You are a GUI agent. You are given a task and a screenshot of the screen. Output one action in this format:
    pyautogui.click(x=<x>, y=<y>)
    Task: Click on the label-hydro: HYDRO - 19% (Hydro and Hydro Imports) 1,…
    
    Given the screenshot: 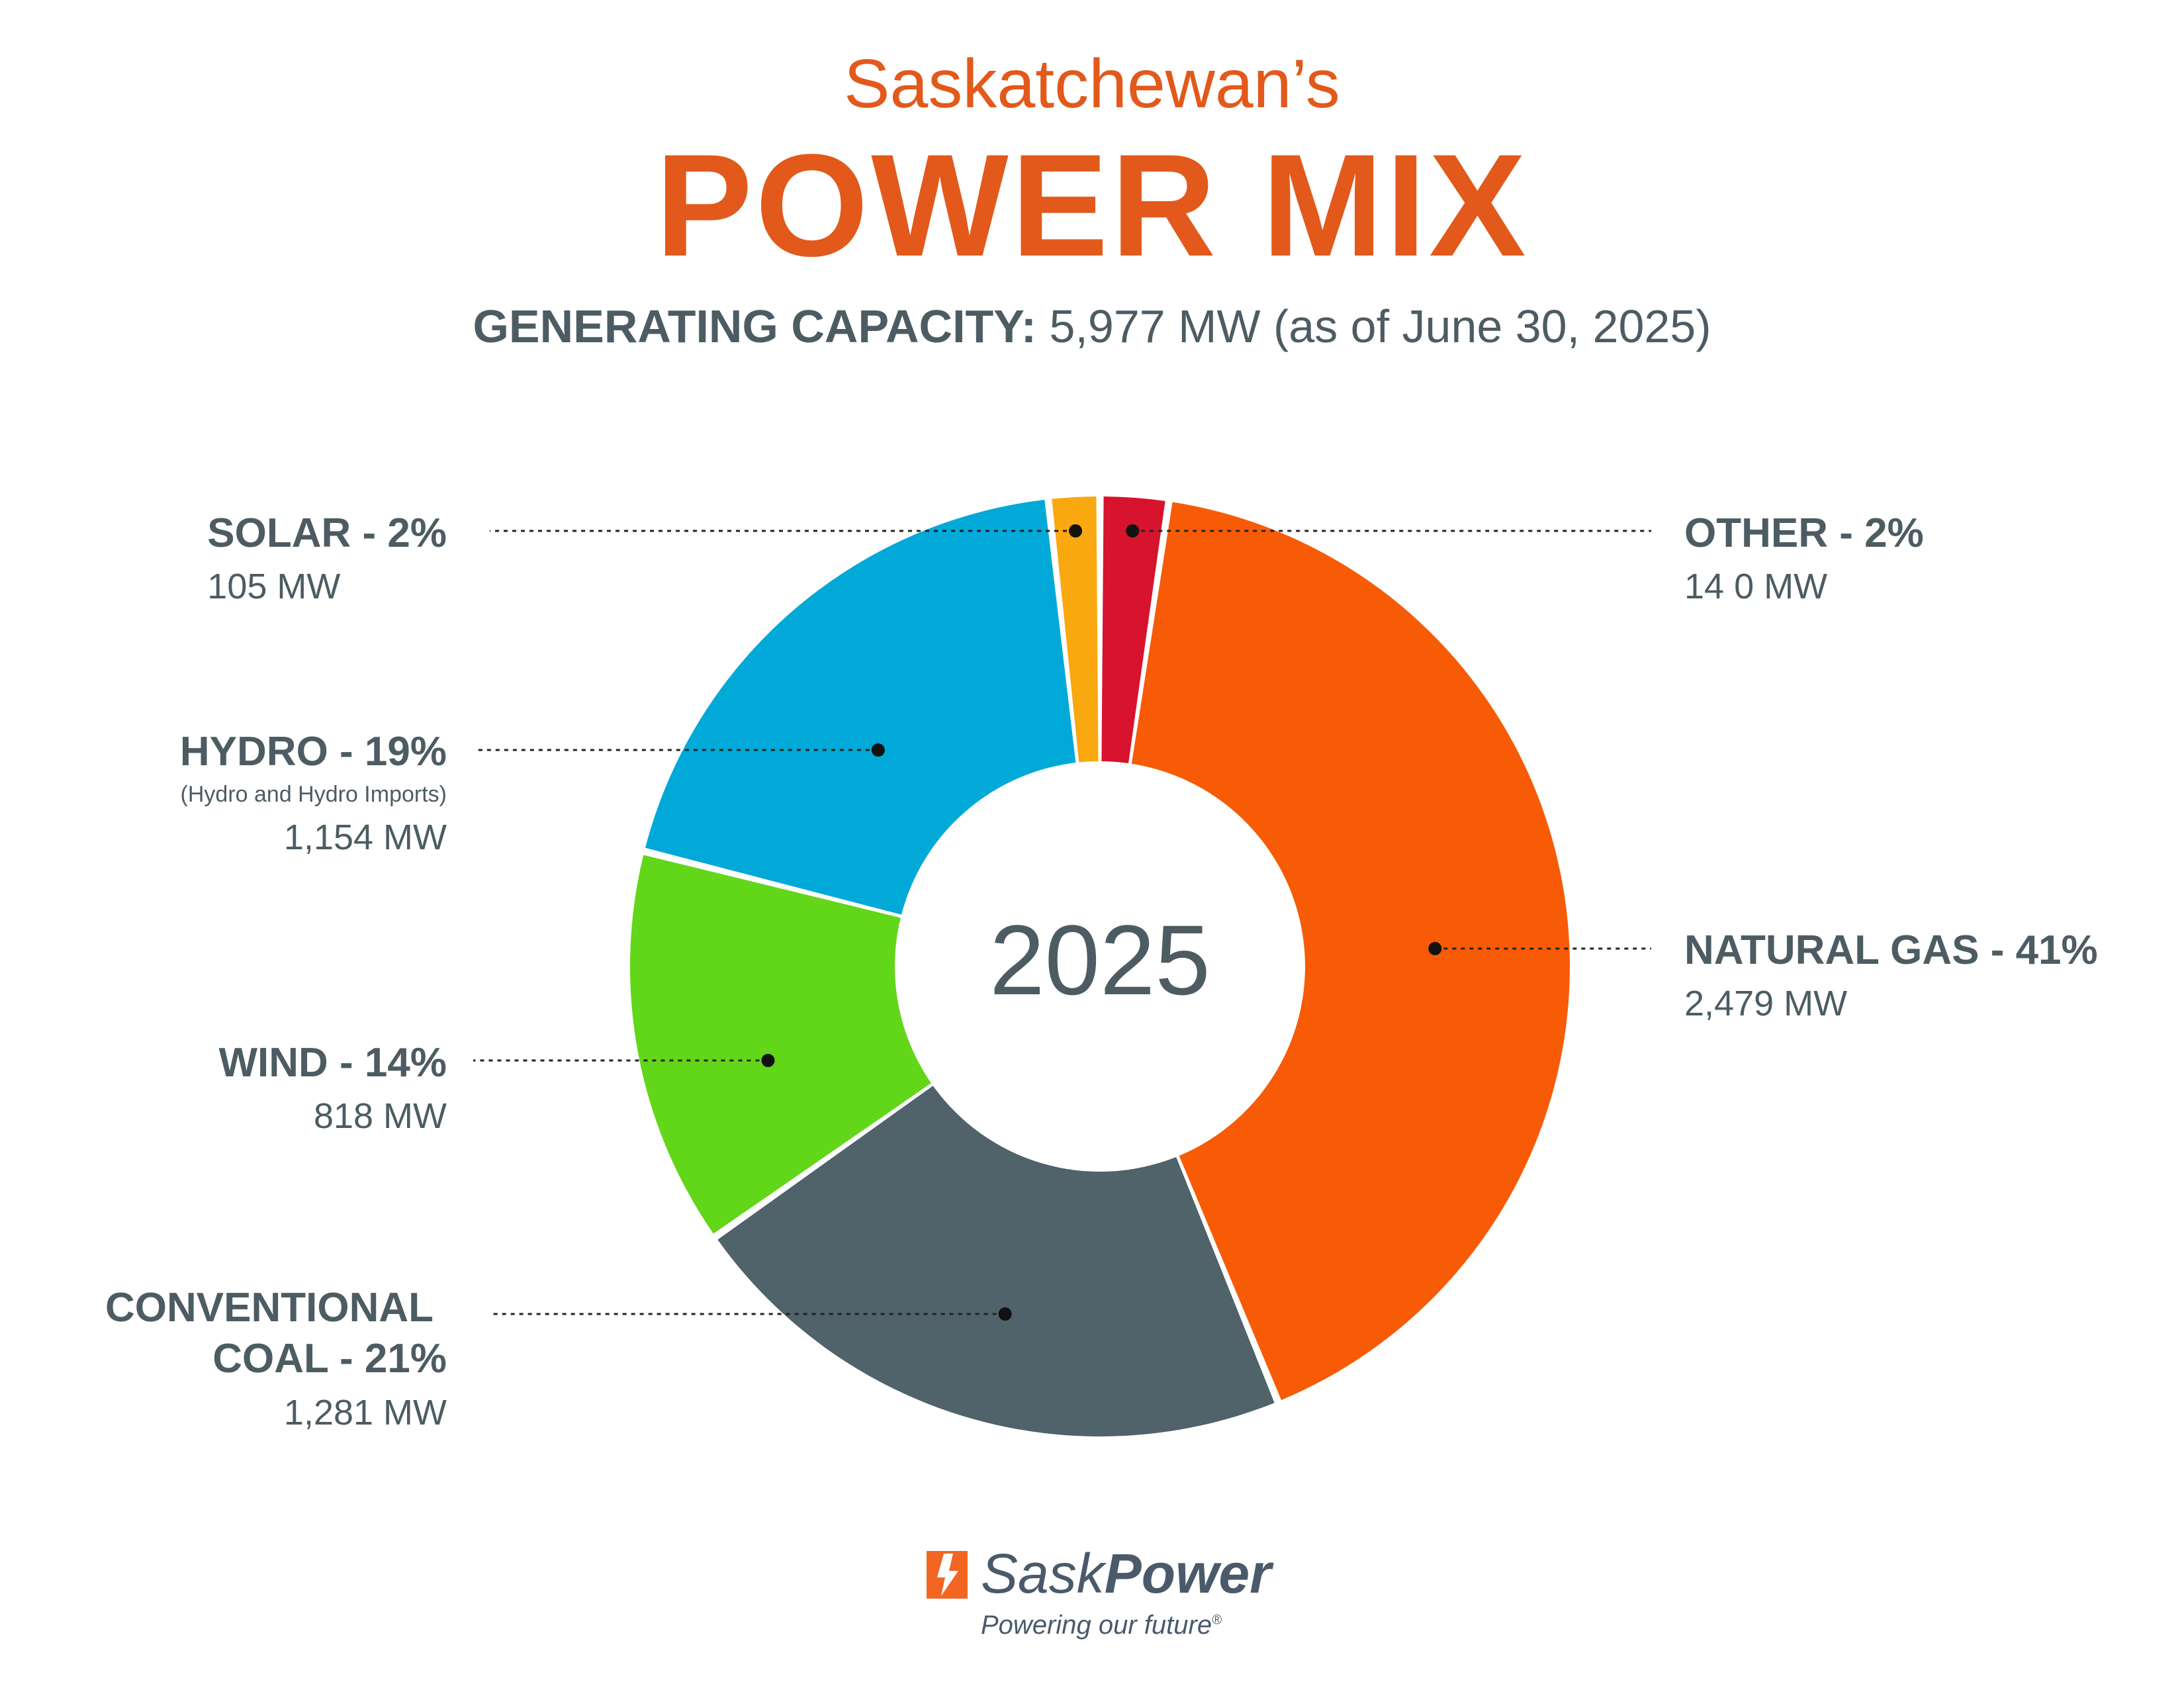 What is the action you would take?
    pyautogui.click(x=313, y=793)
    